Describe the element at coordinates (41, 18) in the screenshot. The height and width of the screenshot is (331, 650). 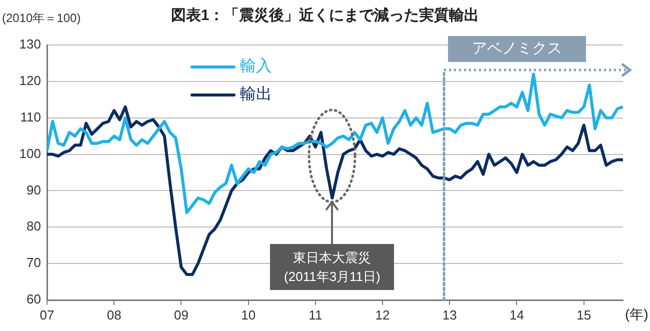
I see `y-axis-title: (2010年＝100)` at that location.